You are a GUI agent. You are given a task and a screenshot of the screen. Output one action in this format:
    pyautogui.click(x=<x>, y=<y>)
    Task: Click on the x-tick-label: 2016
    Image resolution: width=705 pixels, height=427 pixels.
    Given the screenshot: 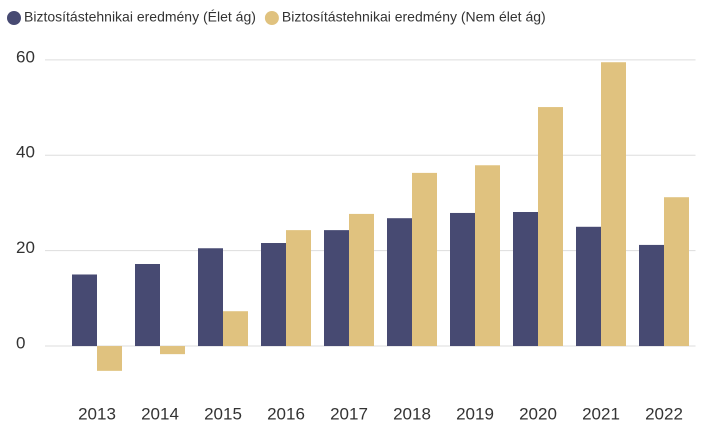 What is the action you would take?
    pyautogui.click(x=286, y=413)
    